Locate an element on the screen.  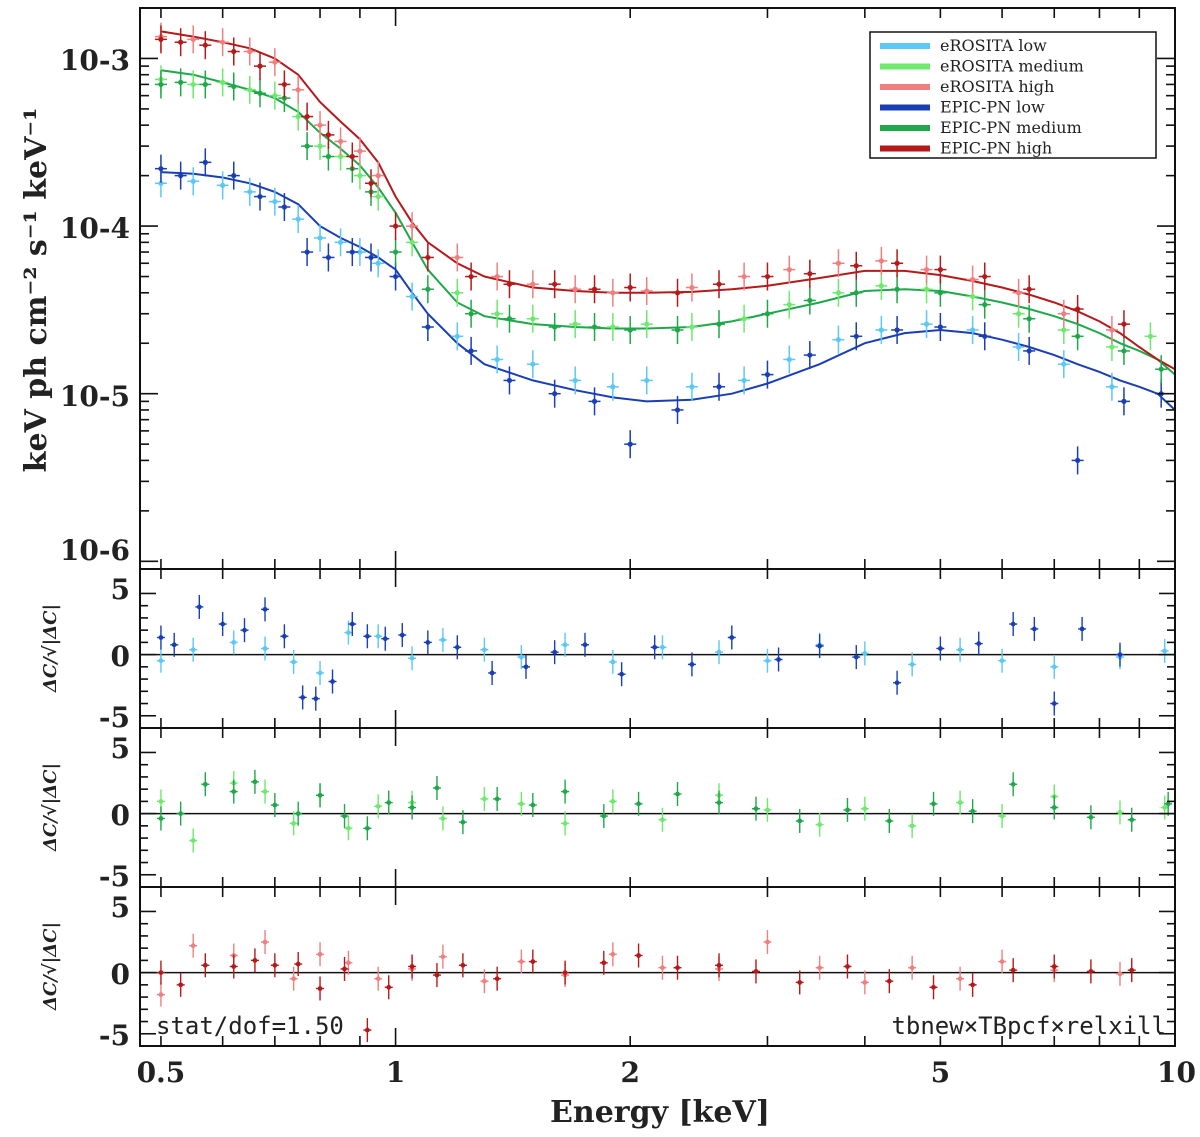
res-high-y-label-text: ΔC/√|ΔC| is located at coordinates (50, 966).